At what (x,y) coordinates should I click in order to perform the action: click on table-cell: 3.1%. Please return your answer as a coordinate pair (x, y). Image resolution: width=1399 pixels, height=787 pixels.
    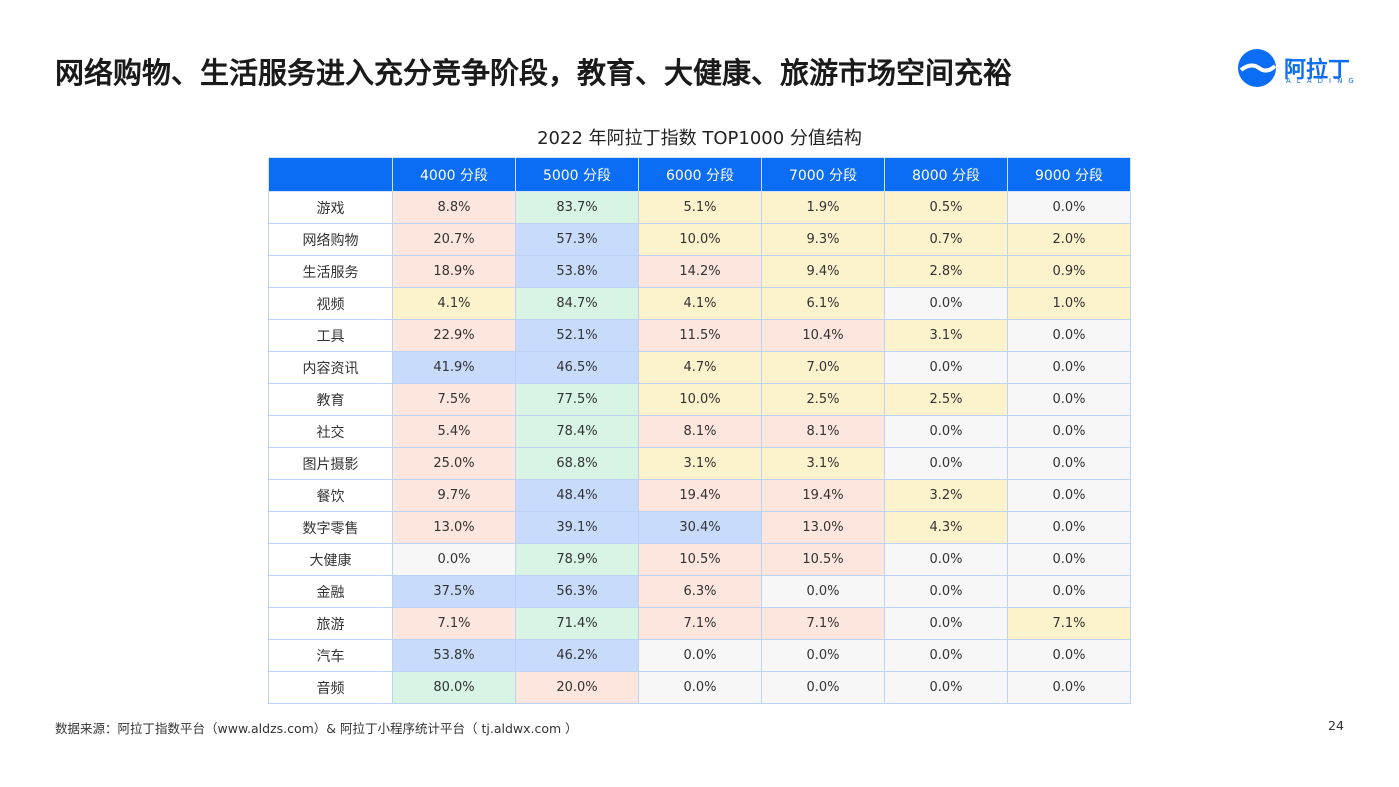
    Looking at the image, I should click on (946, 335).